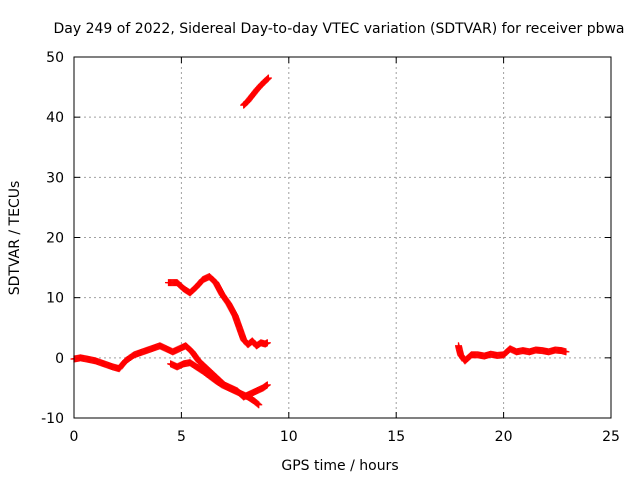 This screenshot has height=480, width=640. What do you see at coordinates (55, 239) in the screenshot?
I see `y-tick-label: 20` at bounding box center [55, 239].